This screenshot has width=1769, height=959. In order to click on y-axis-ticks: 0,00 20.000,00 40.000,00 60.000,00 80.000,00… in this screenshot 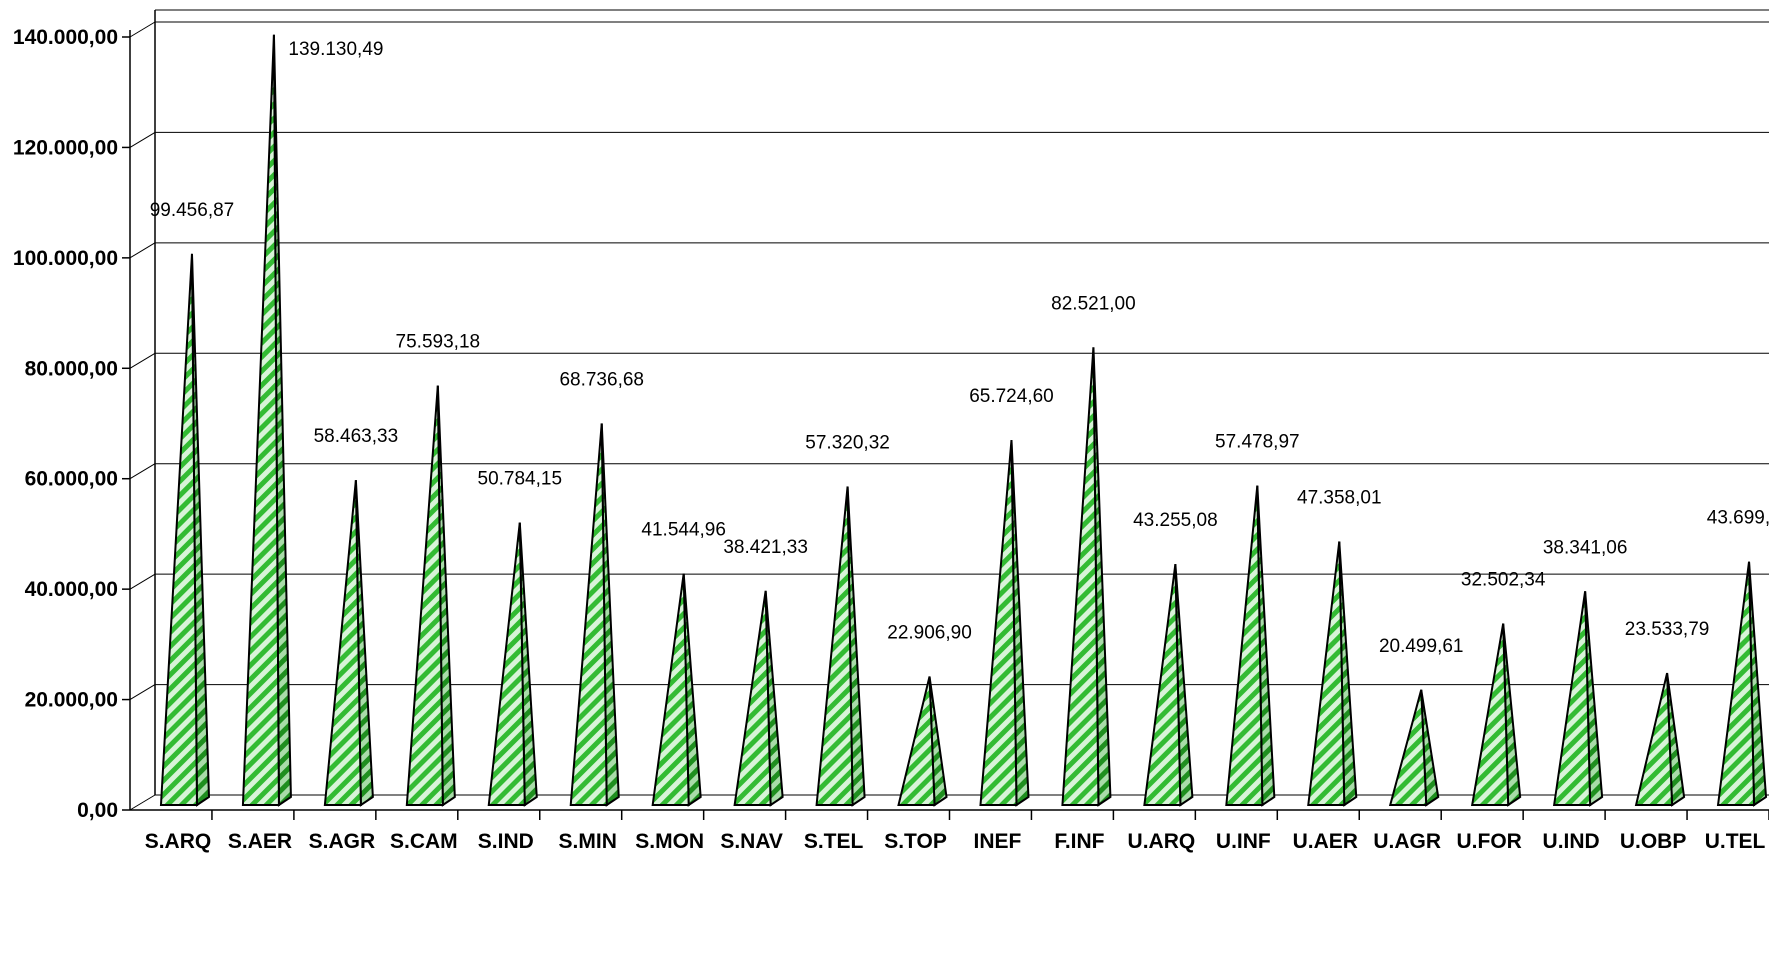, I will do `click(71, 424)`.